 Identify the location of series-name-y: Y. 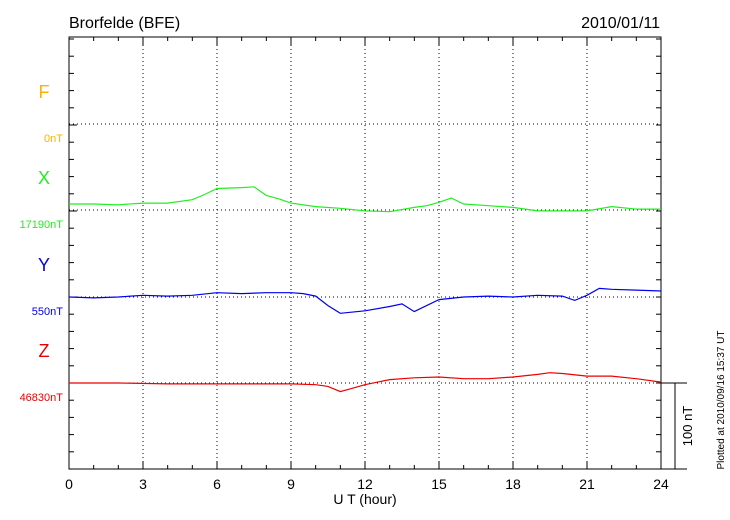
(44, 265).